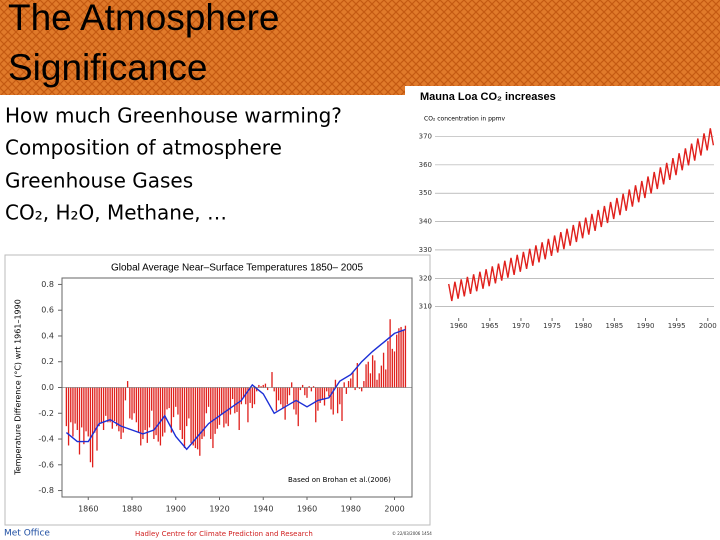 The image size is (720, 540). I want to click on x-tick-label: 1975, so click(552, 326).